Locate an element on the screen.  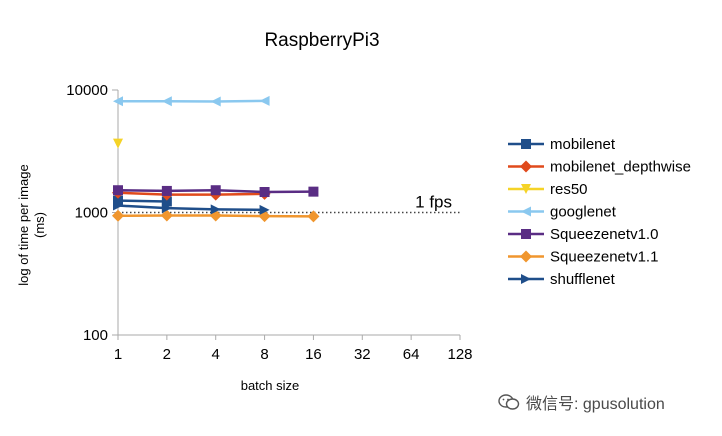
legend-label: res50 is located at coordinates (569, 189).